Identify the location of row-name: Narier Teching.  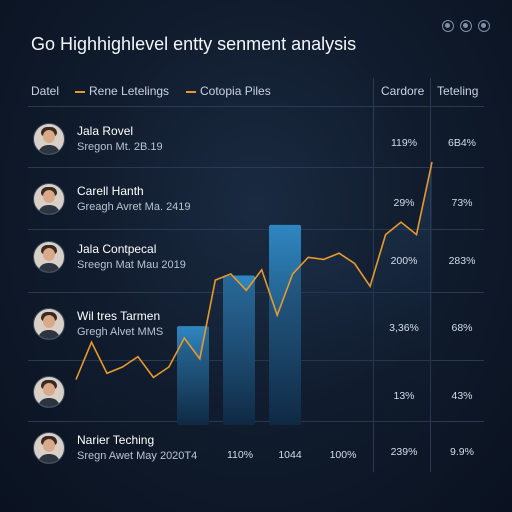
(116, 440).